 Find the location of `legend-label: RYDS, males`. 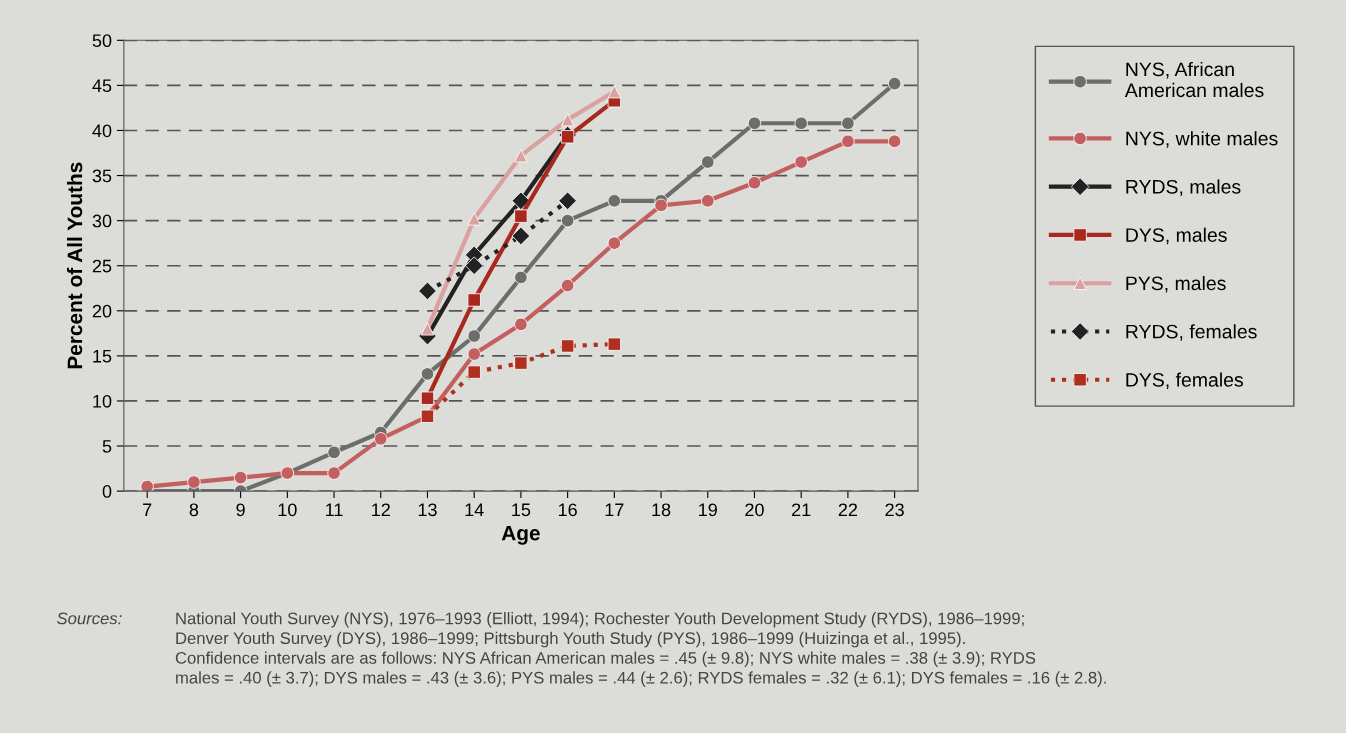

legend-label: RYDS, males is located at coordinates (1183, 187).